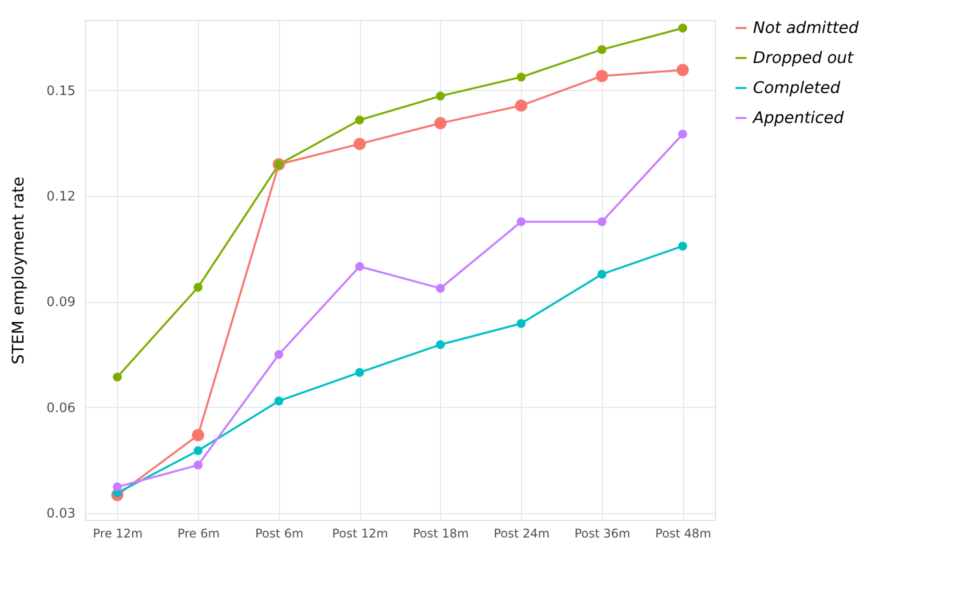  What do you see at coordinates (61, 91) in the screenshot?
I see `y-tick-label: 0.15` at bounding box center [61, 91].